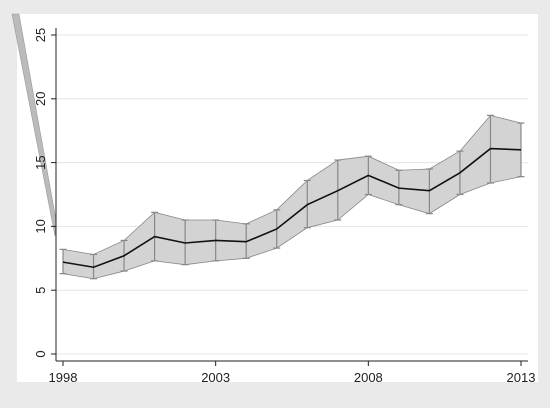  Describe the element at coordinates (521, 377) in the screenshot. I see `x-tick-label-3: 2013` at that location.